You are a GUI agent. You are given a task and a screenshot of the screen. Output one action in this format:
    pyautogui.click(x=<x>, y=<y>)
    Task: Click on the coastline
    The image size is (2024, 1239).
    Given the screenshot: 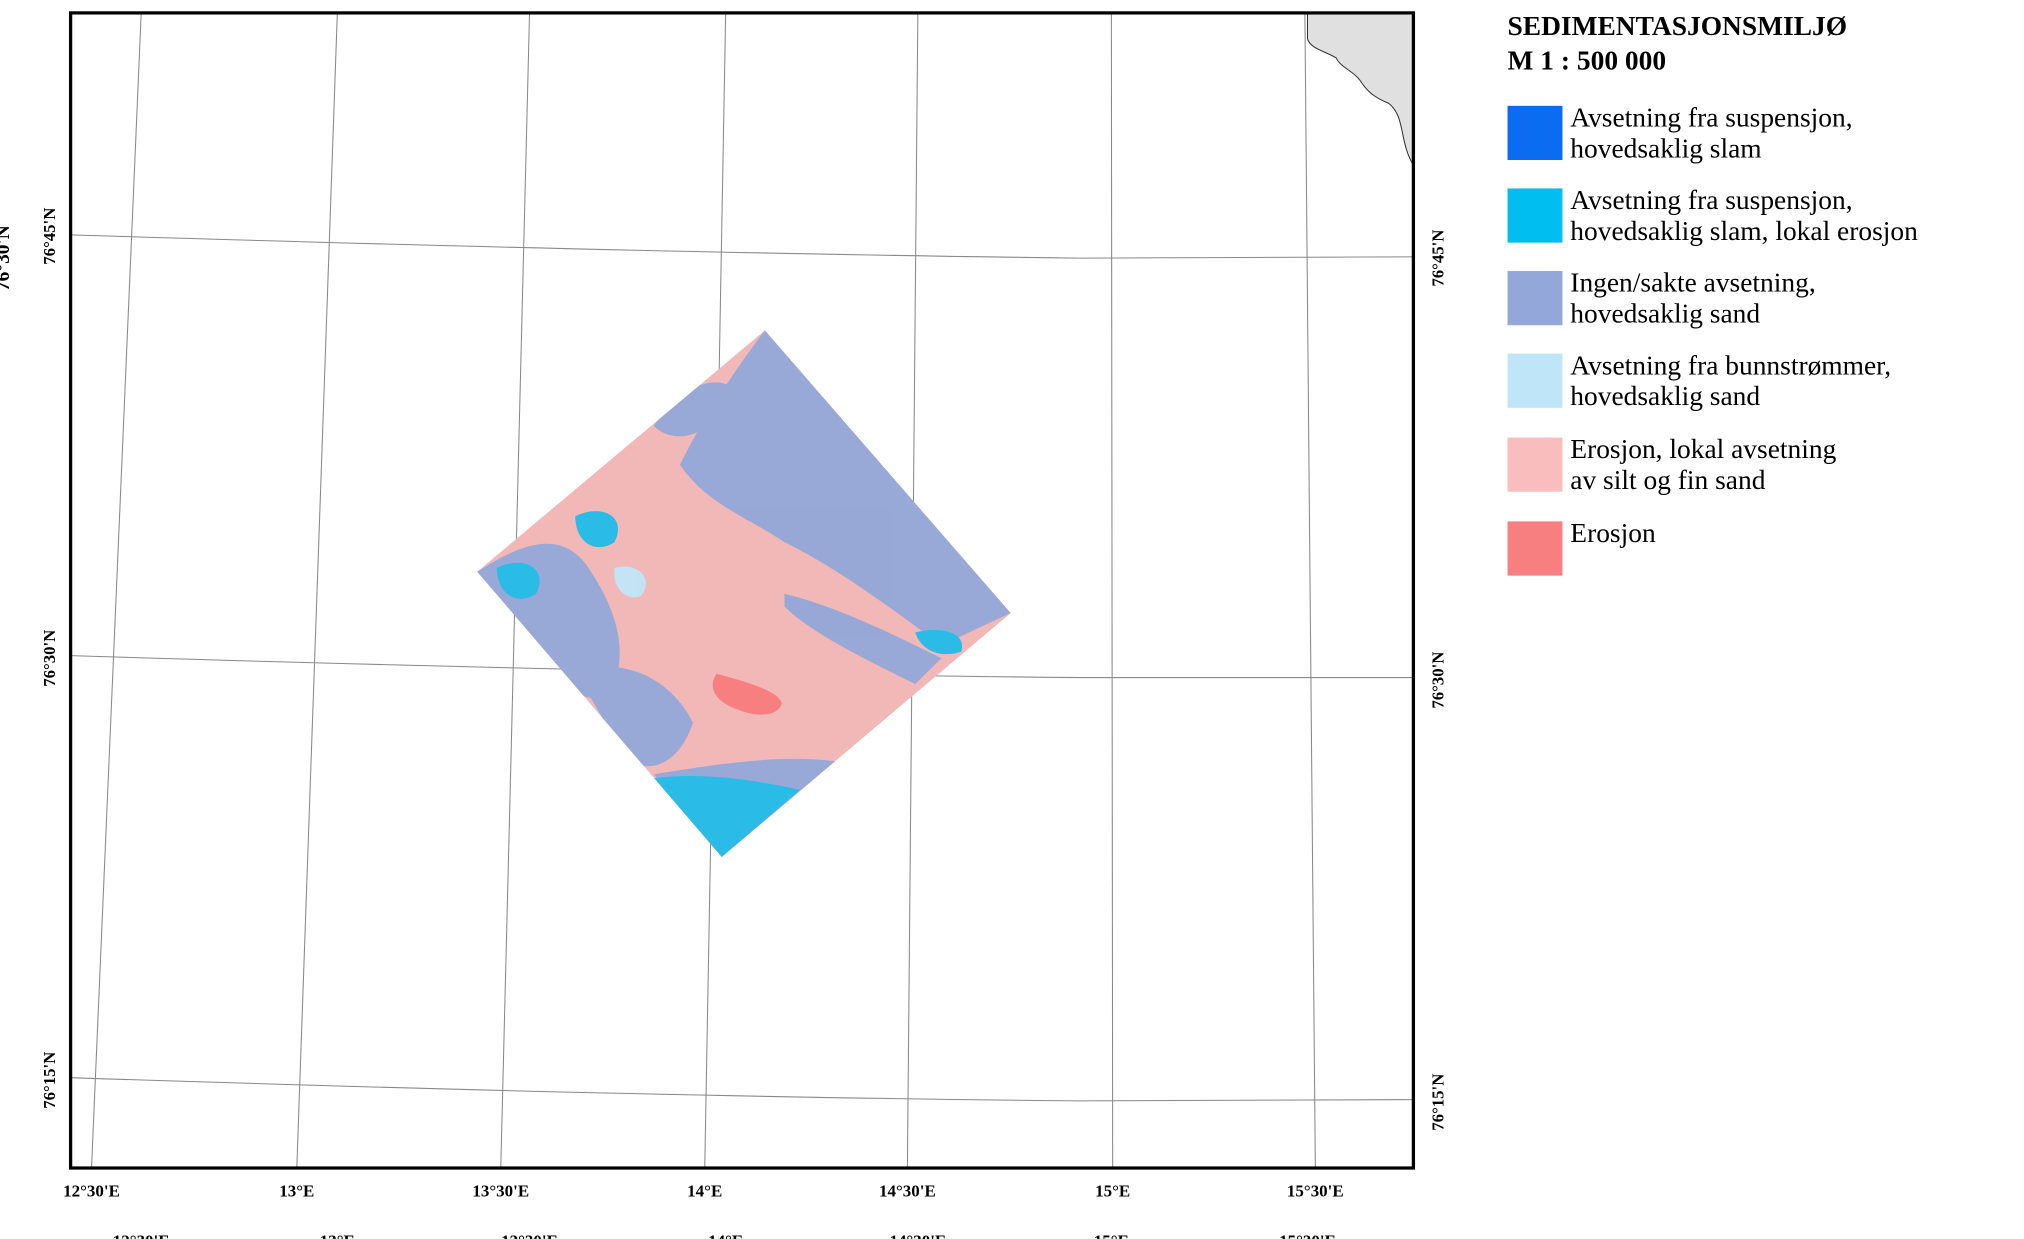 What is the action you would take?
    pyautogui.click(x=1360, y=89)
    